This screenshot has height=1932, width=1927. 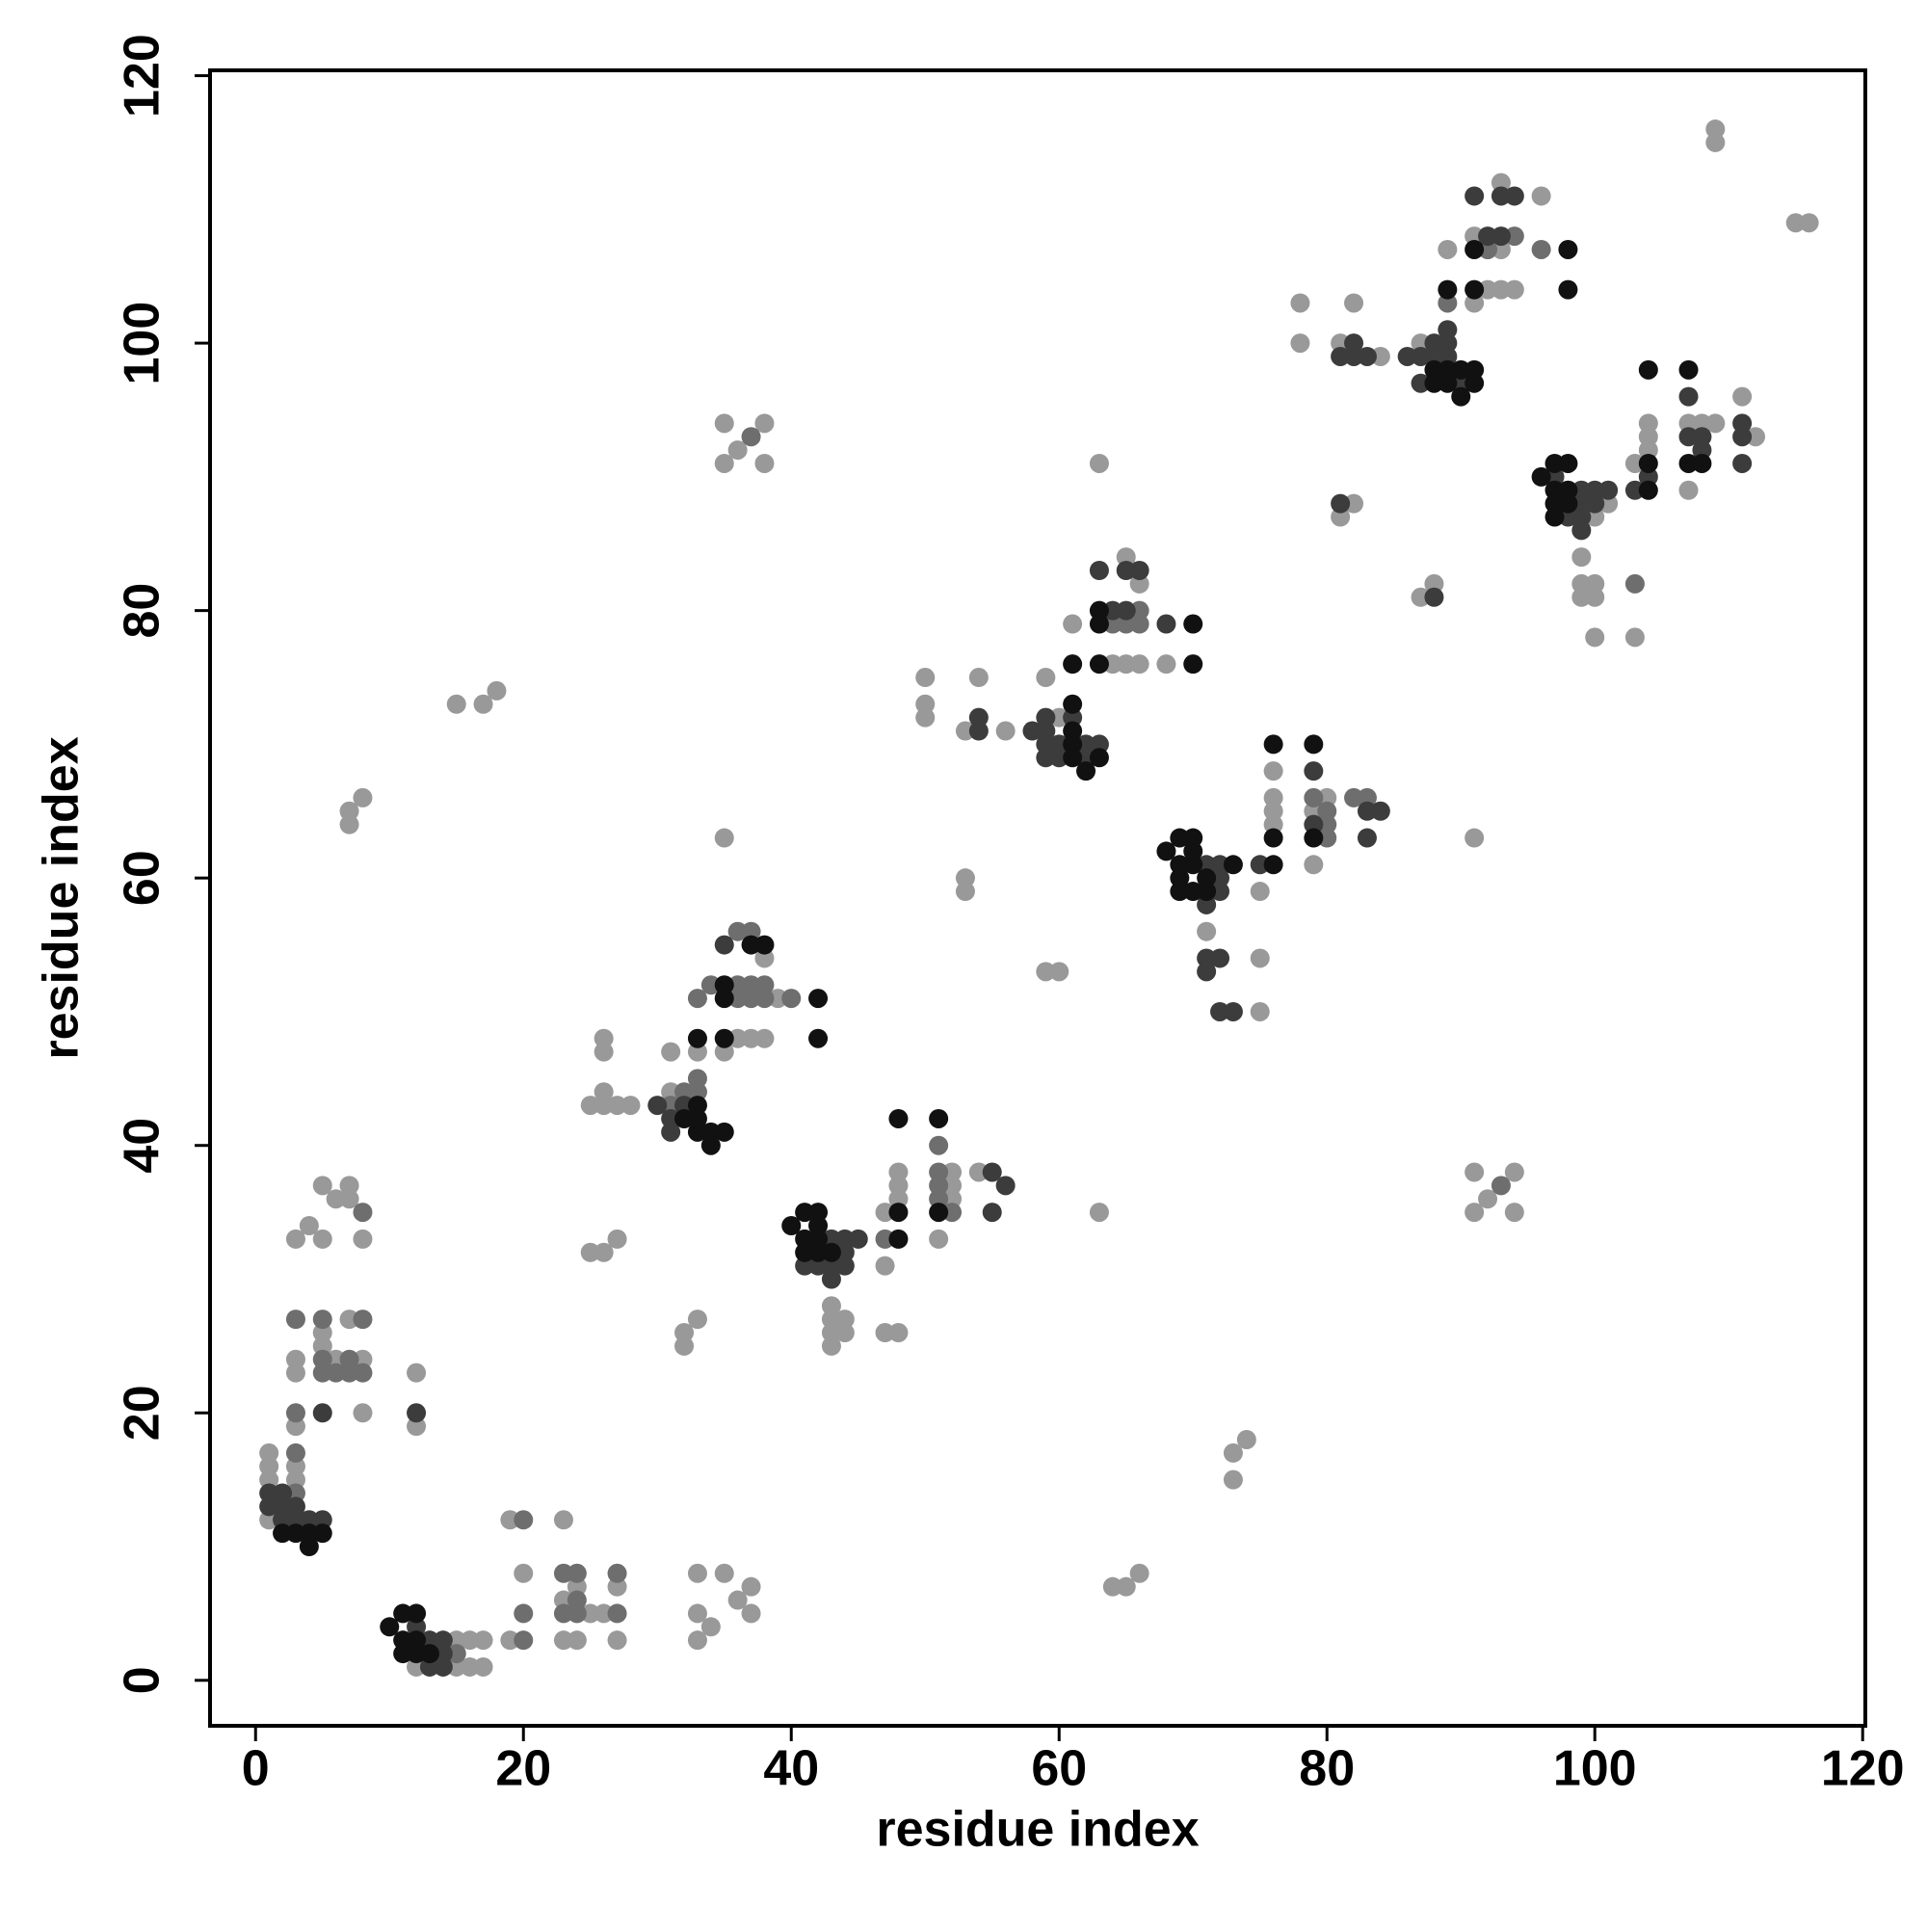 I want to click on y-axis-title: residue index, so click(x=62, y=897).